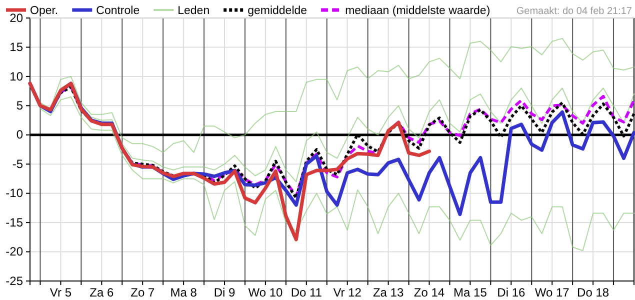 This screenshot has height=300, width=635. I want to click on x-tick-label: Do 11, so click(306, 293).